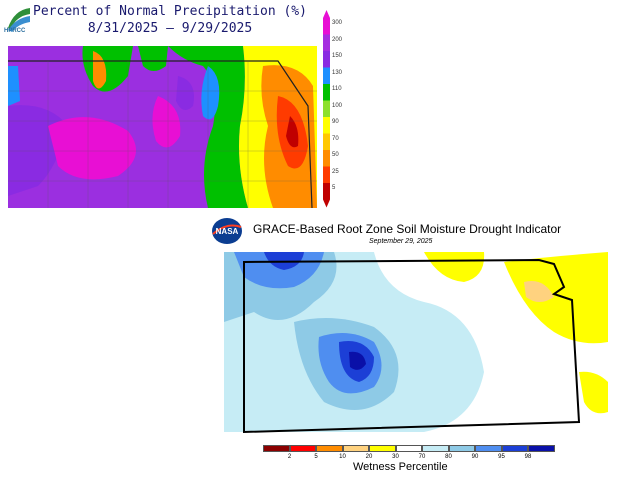 This screenshot has width=640, height=480. I want to click on grace-legend-tick: 95, so click(501, 457).